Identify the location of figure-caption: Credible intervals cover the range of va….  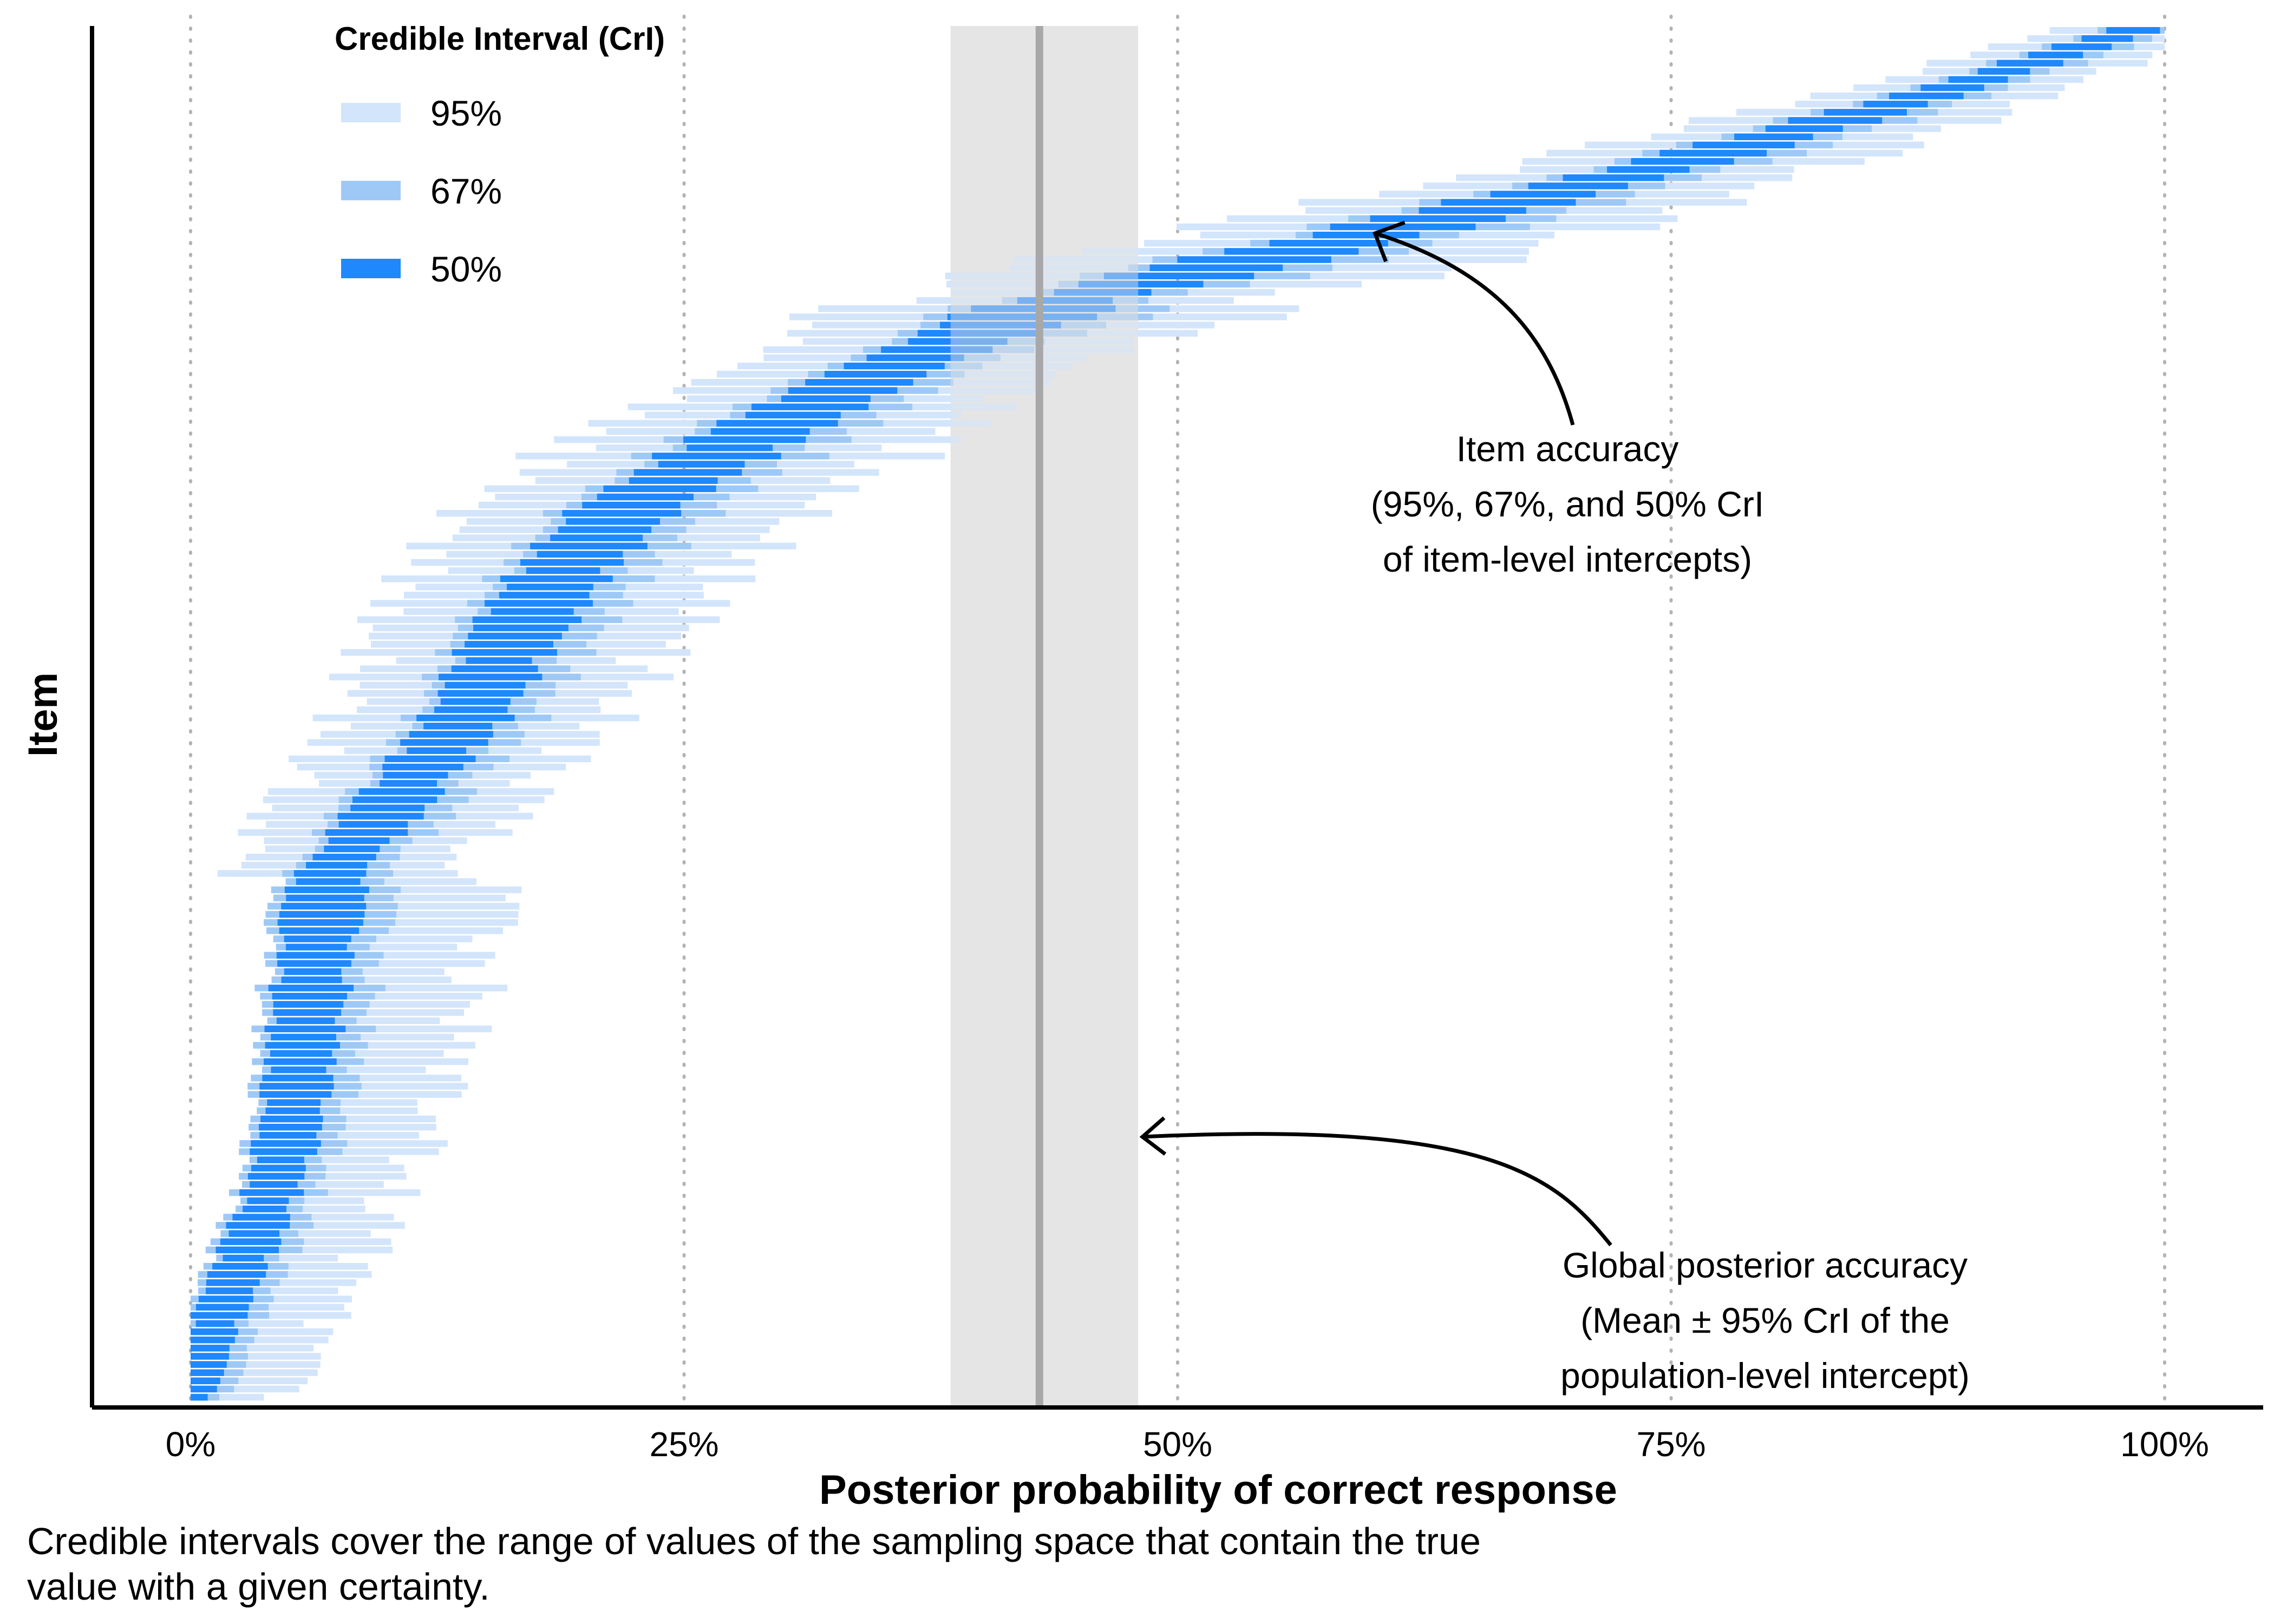
(754, 1564).